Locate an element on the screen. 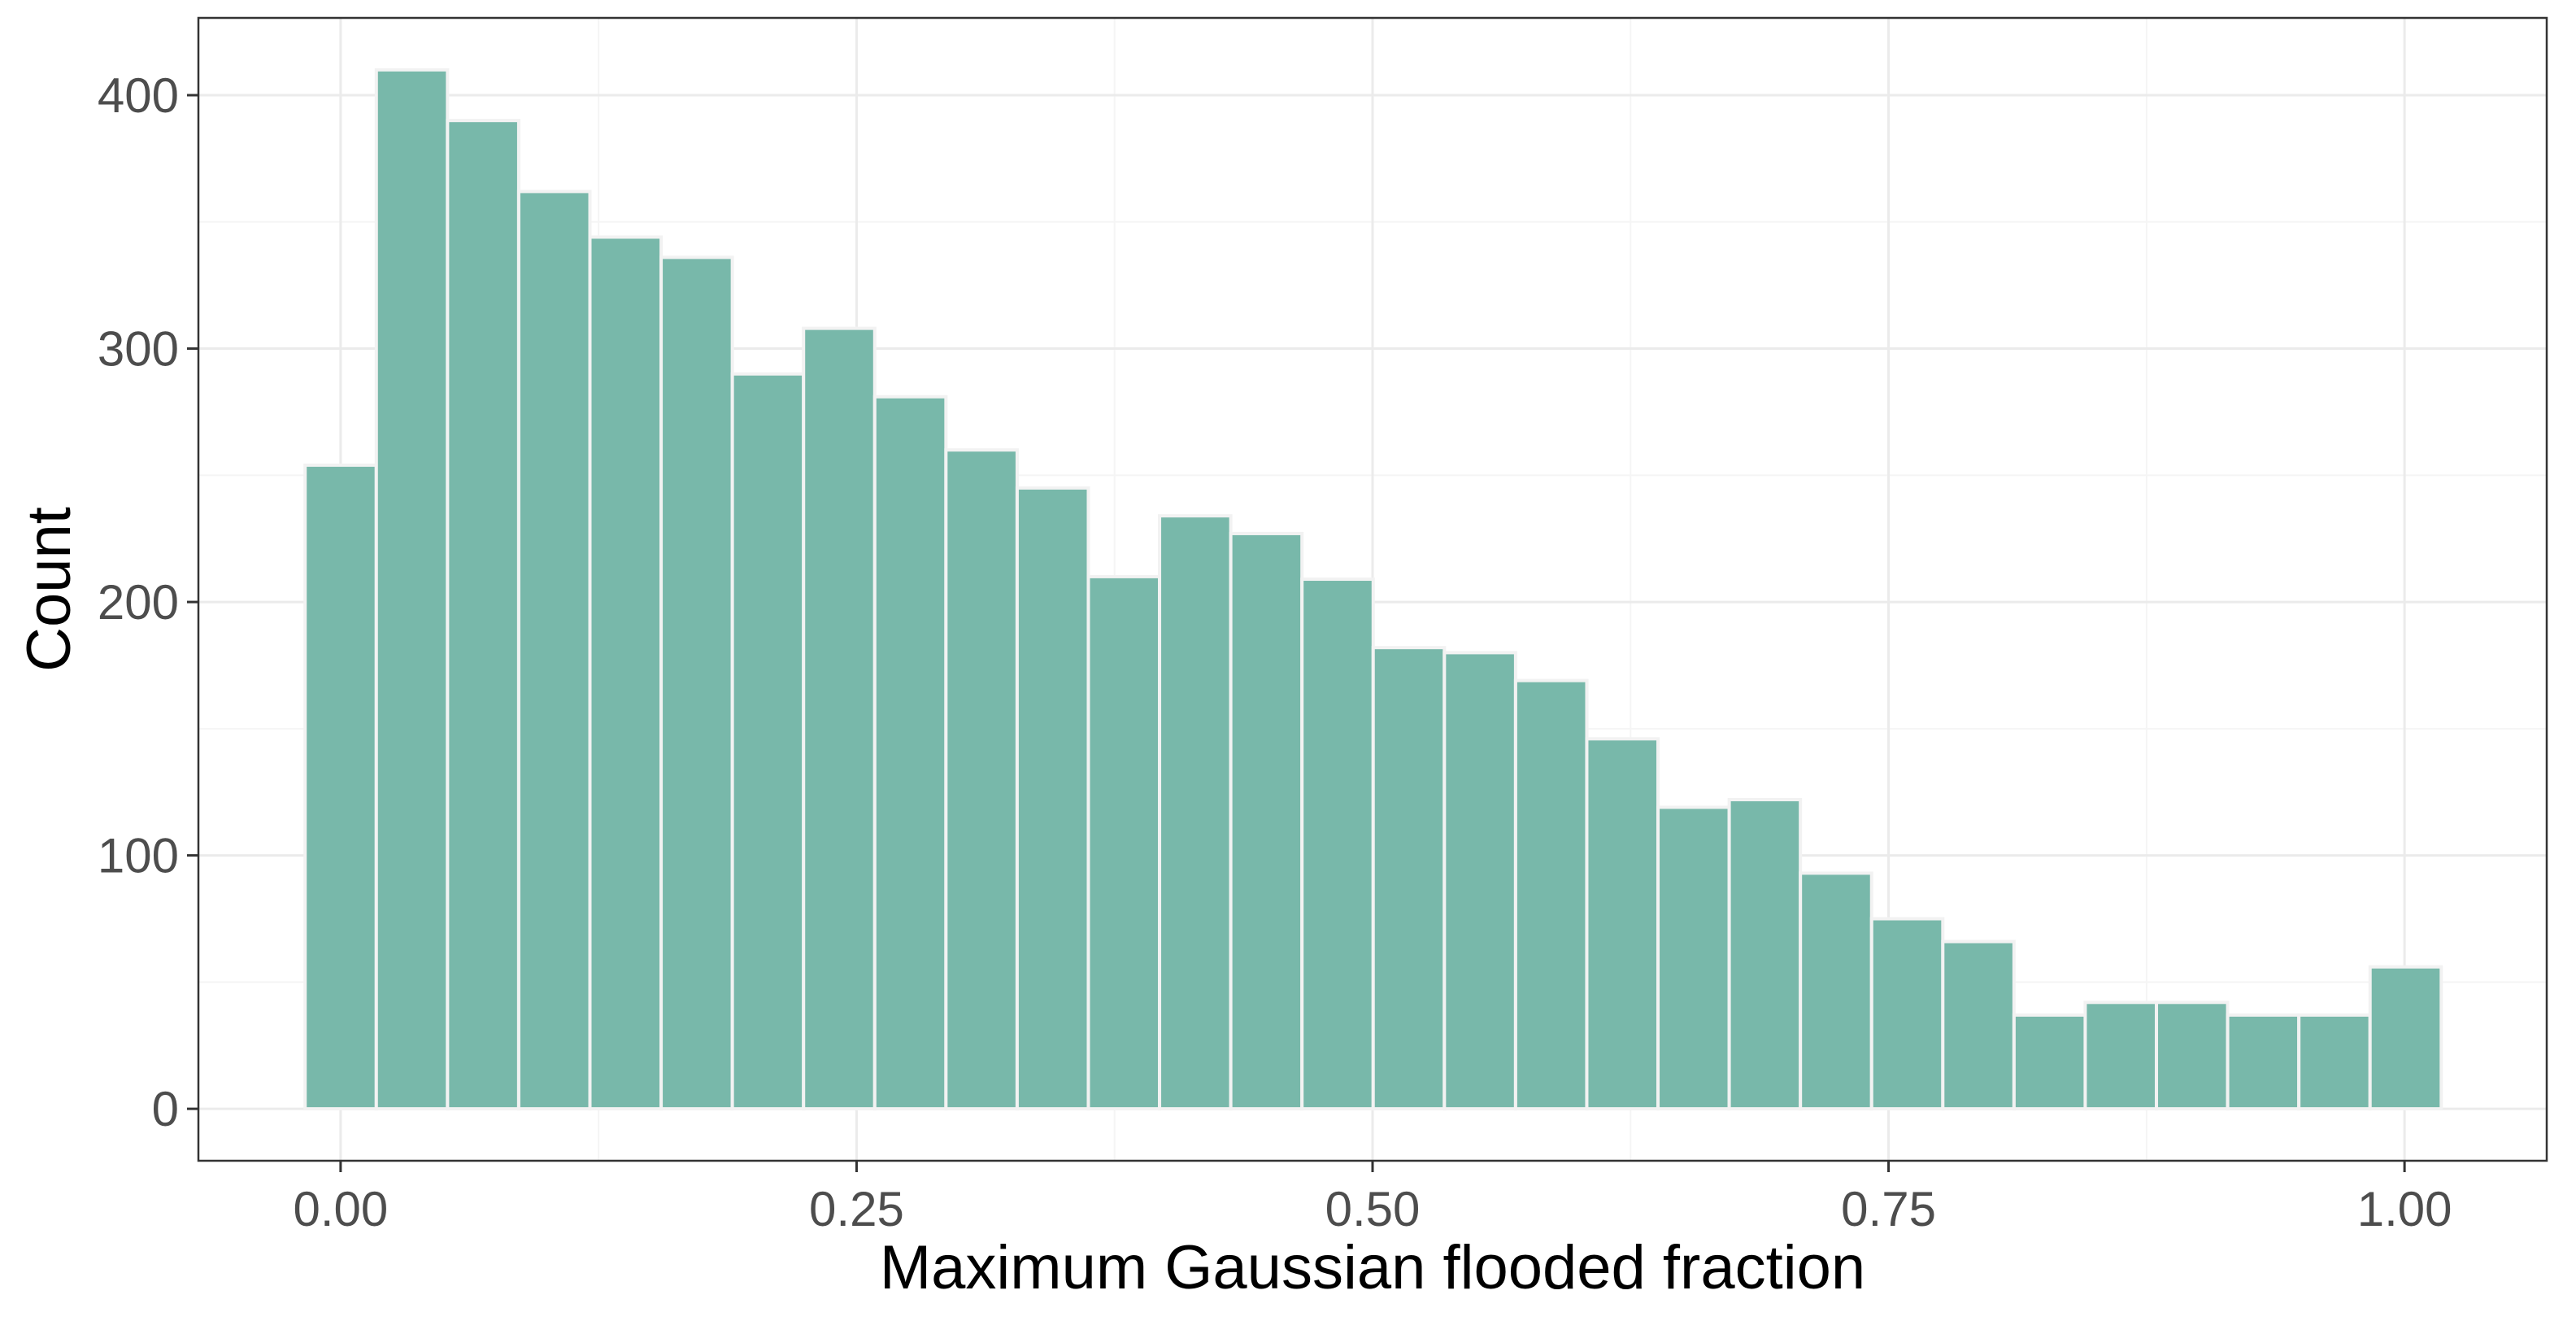  y-tick-label: 400 is located at coordinates (139, 95).